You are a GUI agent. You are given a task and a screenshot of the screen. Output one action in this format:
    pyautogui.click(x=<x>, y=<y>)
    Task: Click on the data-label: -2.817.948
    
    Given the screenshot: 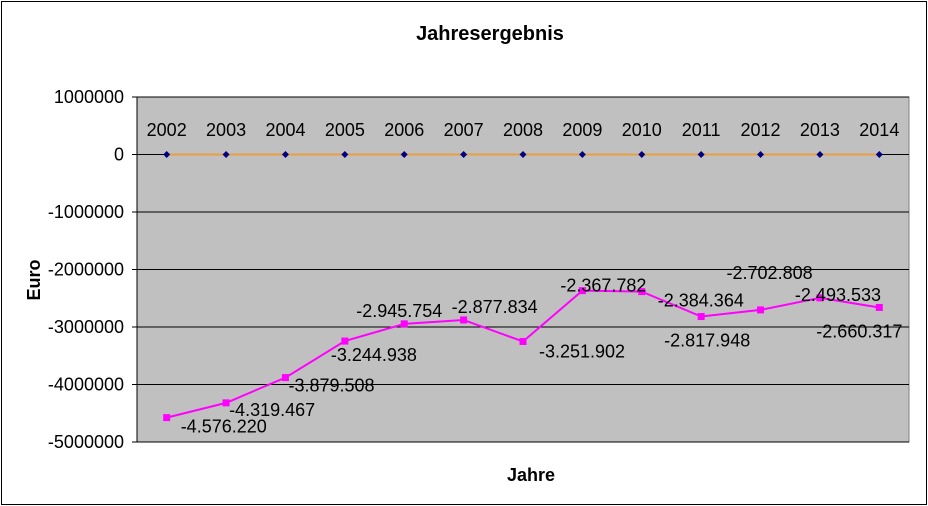 What is the action you would take?
    pyautogui.click(x=707, y=341)
    